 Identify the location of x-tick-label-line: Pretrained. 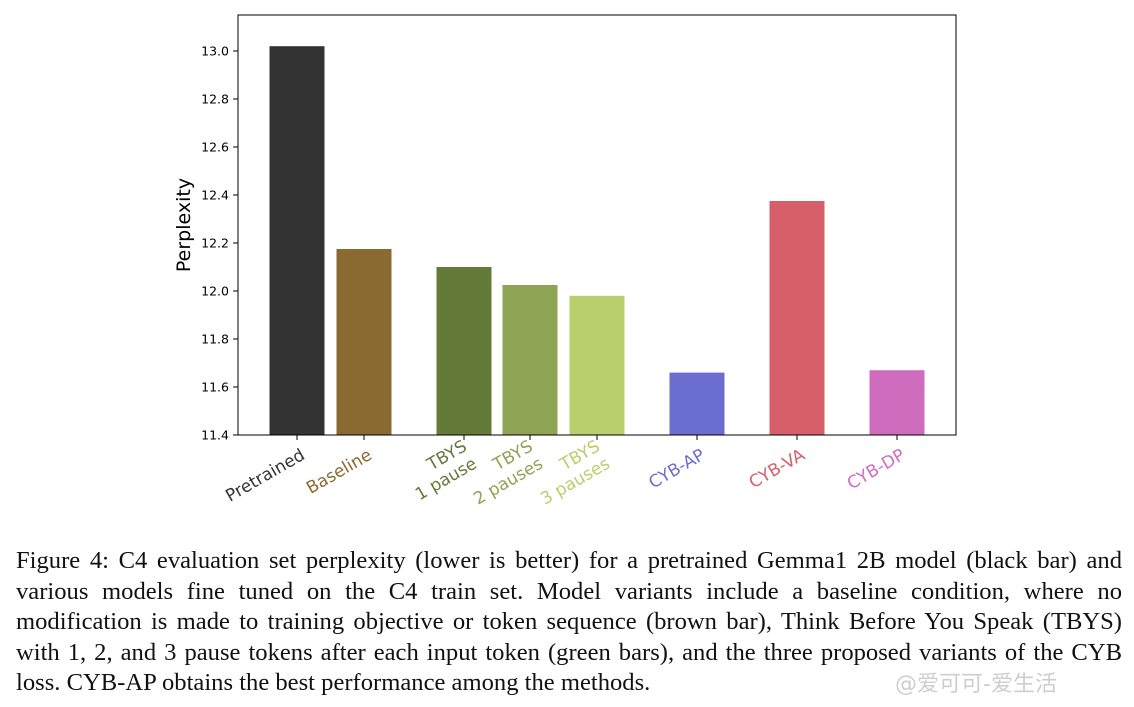
(265, 475).